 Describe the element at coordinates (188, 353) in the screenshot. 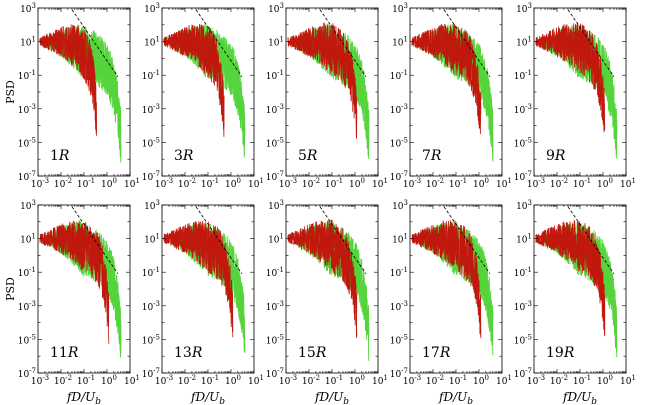

I see `panel-label: 13R` at that location.